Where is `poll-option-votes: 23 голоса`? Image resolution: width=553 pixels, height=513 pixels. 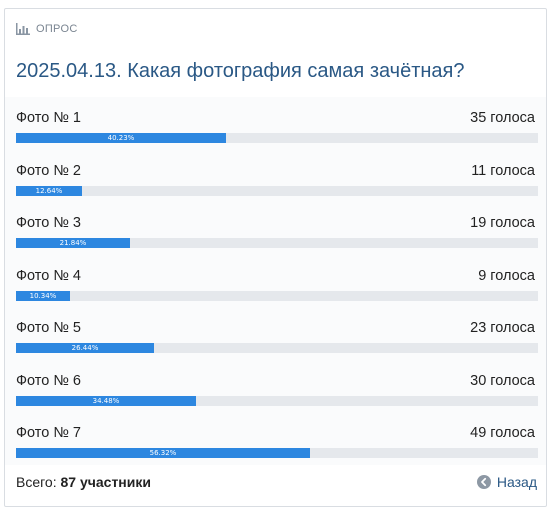 poll-option-votes: 23 голоса is located at coordinates (502, 328).